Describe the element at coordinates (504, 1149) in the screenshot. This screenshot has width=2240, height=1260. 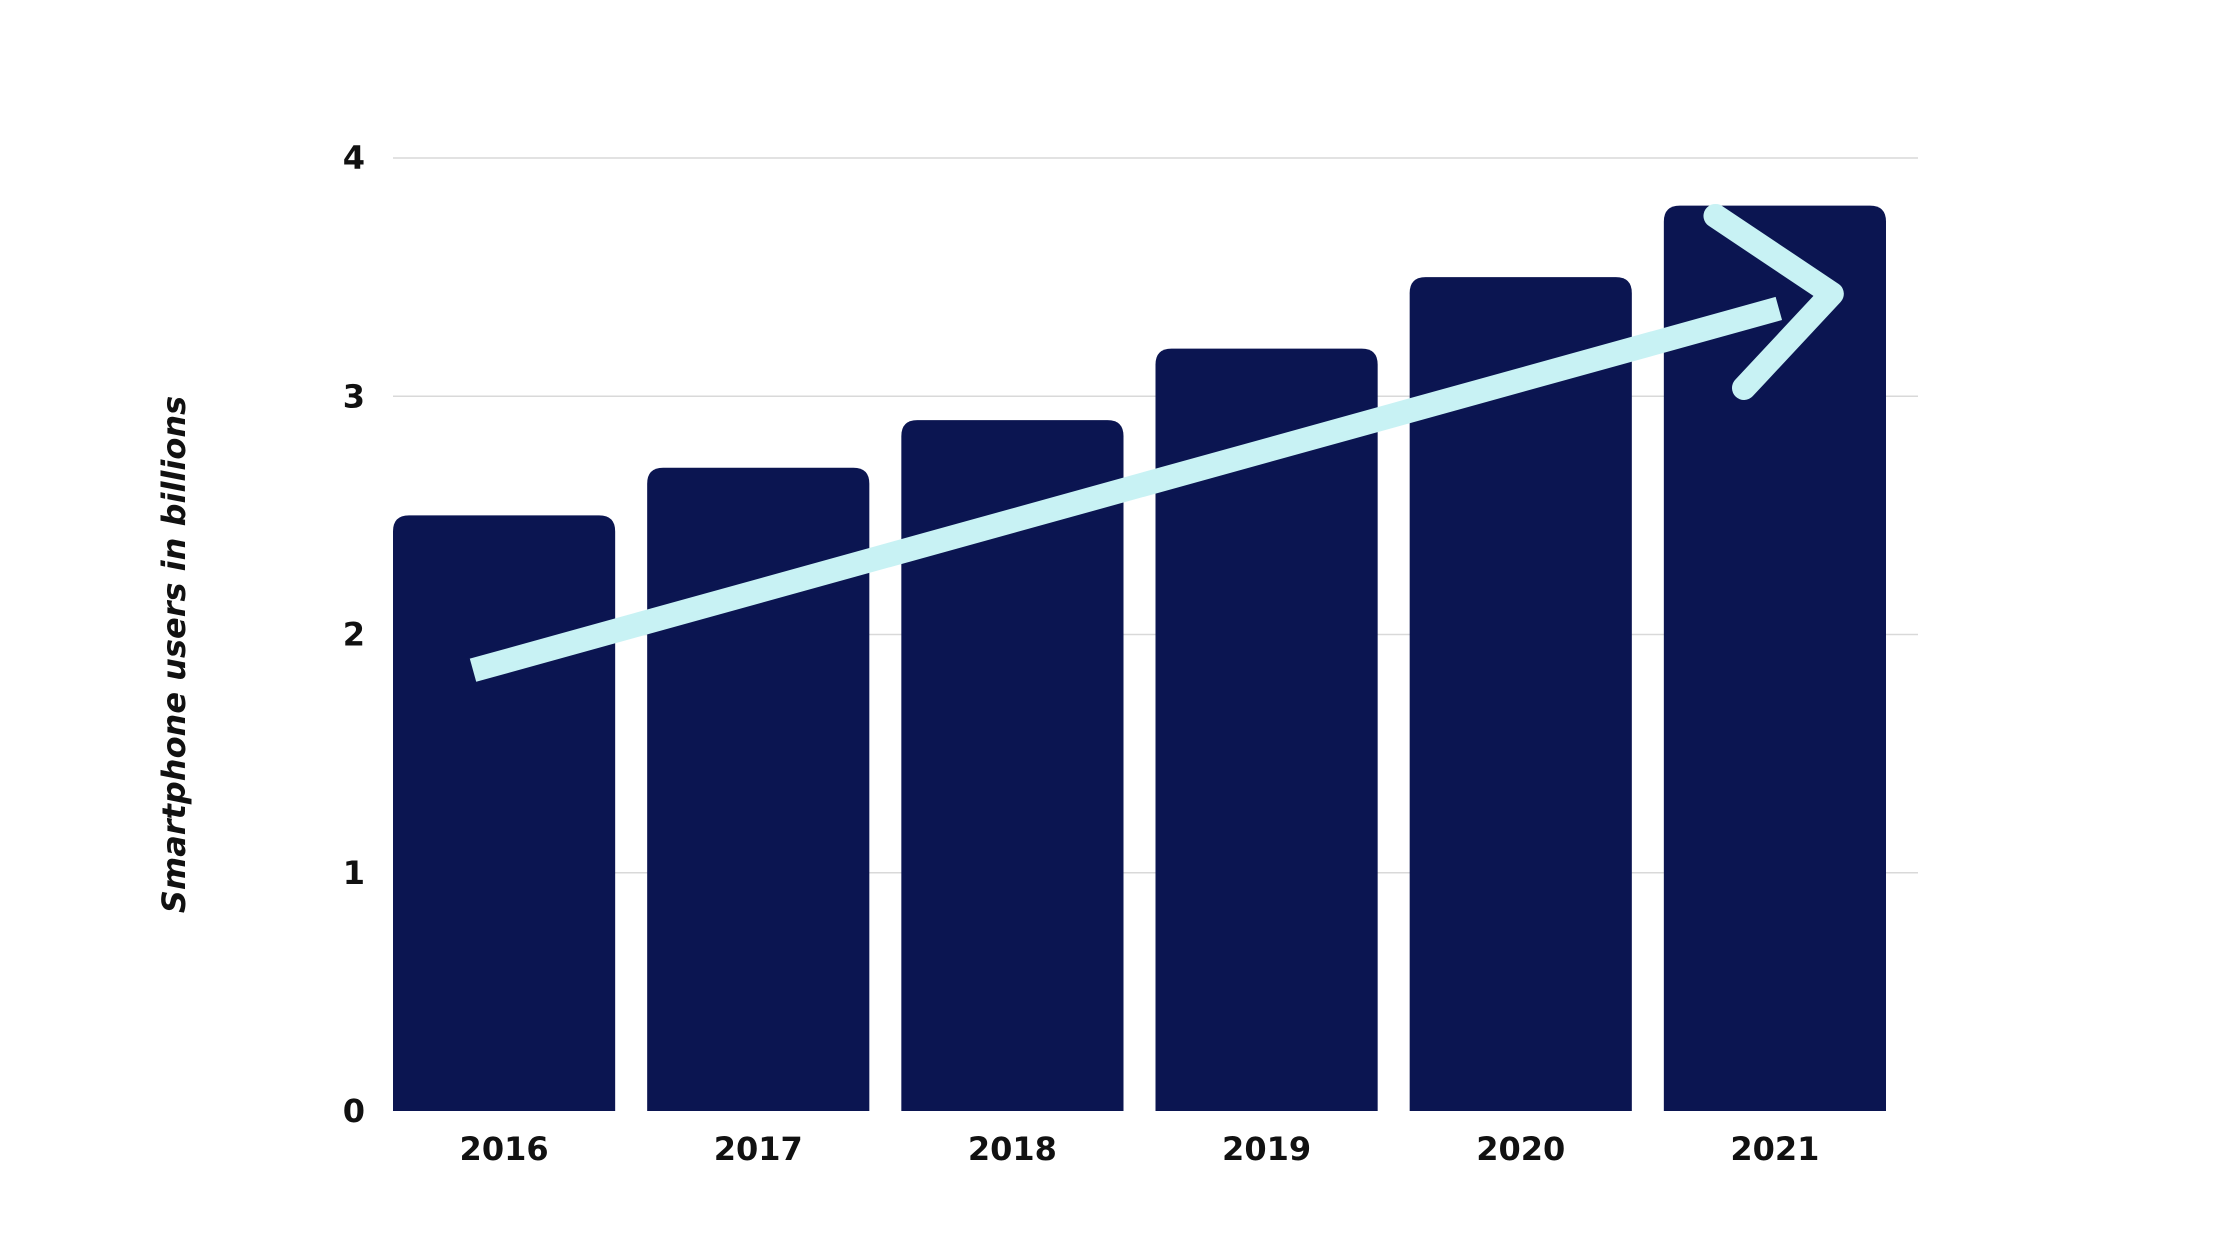
I see `x-tick-label: 2016` at that location.